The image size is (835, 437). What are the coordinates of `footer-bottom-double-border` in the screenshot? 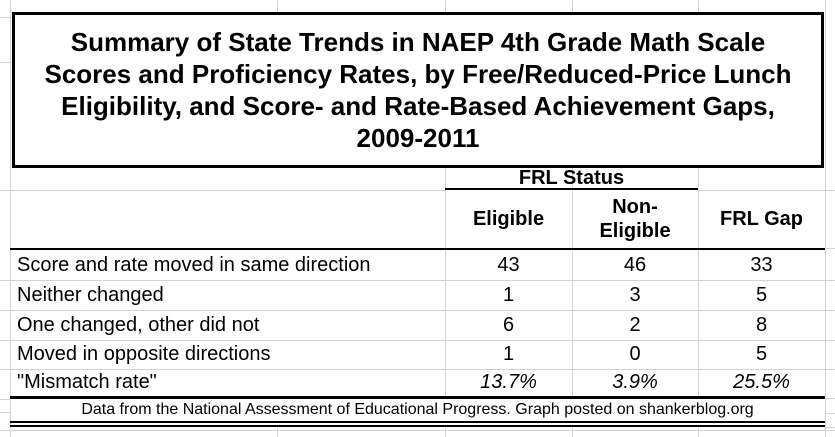 It's located at (417, 424).